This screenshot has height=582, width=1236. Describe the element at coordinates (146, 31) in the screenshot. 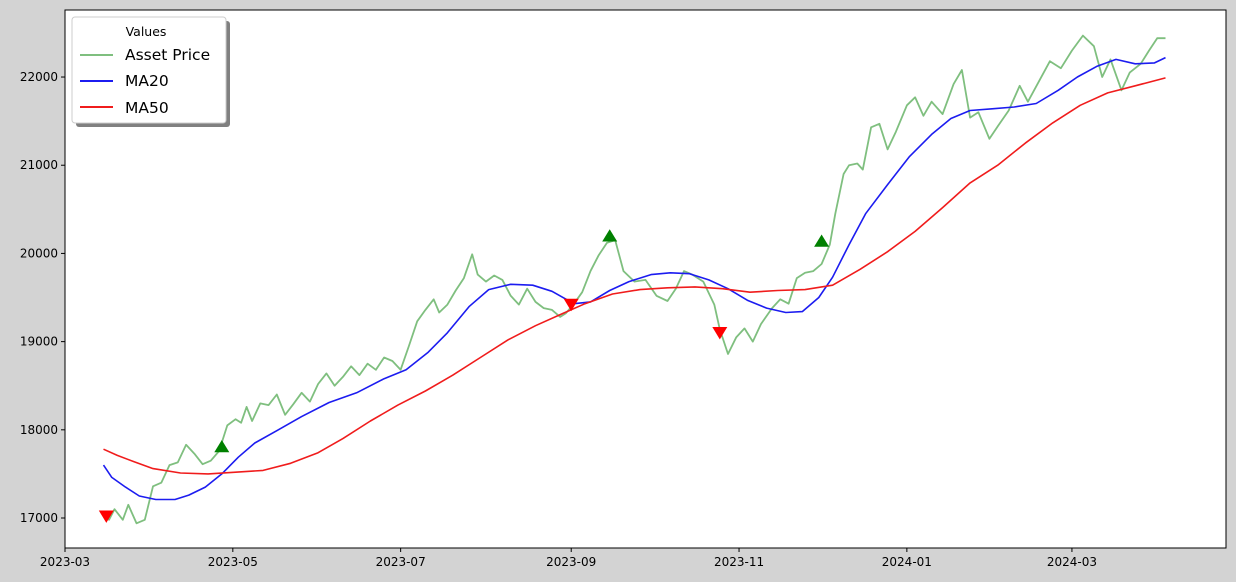

I see `legend-title: Values` at that location.